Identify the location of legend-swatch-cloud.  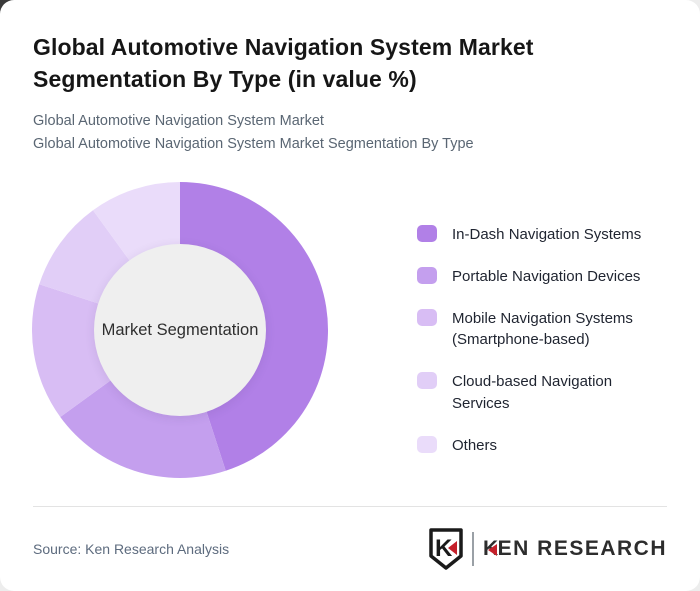
(427, 380).